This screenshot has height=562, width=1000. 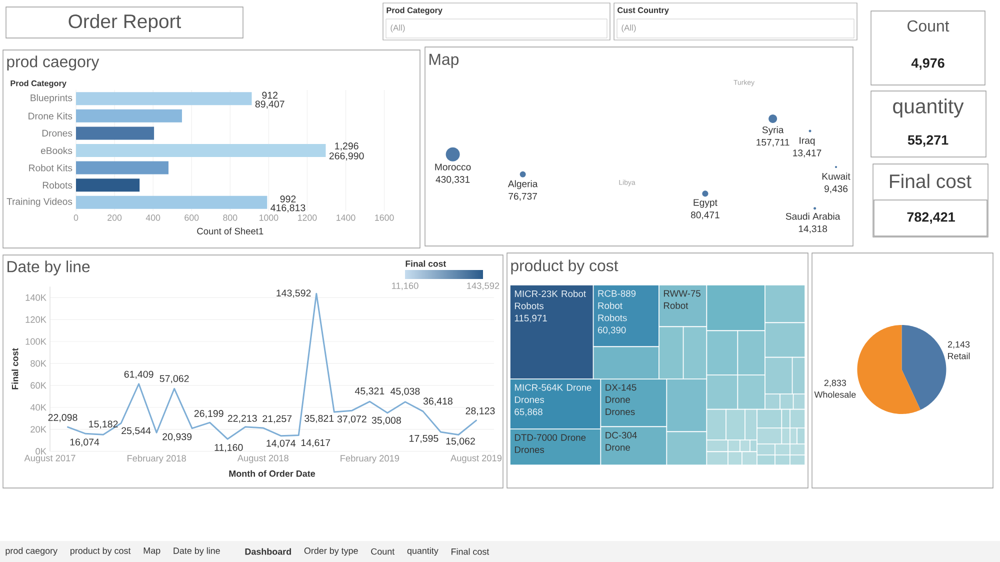 I want to click on y-axis-title: Final cost, so click(x=15, y=369).